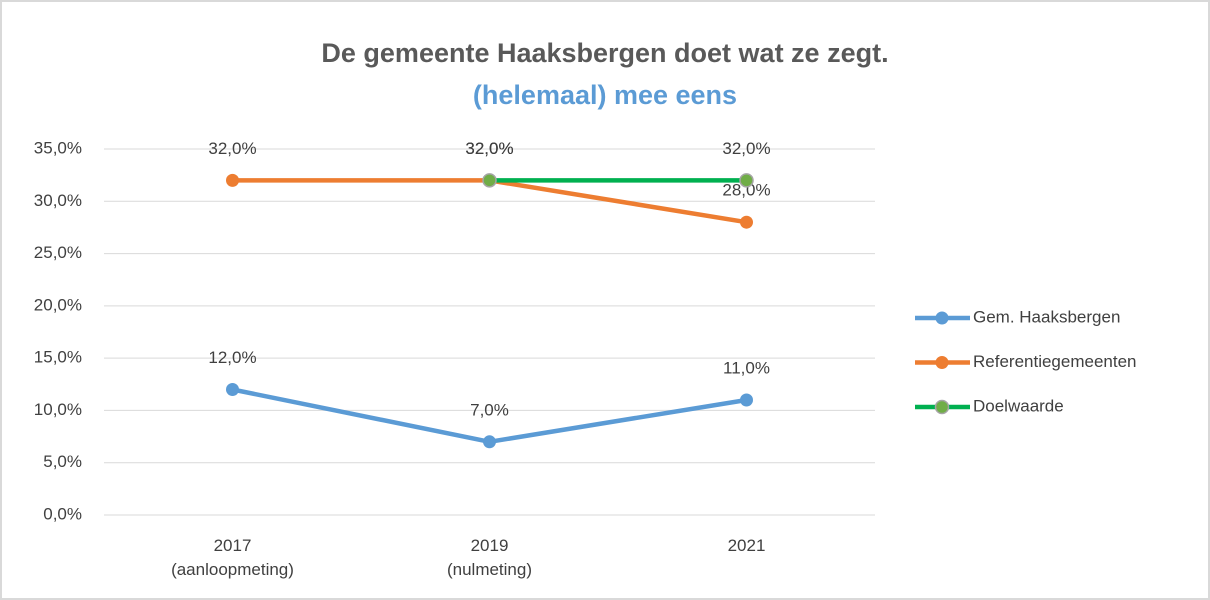 This screenshot has width=1210, height=600. What do you see at coordinates (1018, 405) in the screenshot?
I see `legend-label: Doelwaarde` at bounding box center [1018, 405].